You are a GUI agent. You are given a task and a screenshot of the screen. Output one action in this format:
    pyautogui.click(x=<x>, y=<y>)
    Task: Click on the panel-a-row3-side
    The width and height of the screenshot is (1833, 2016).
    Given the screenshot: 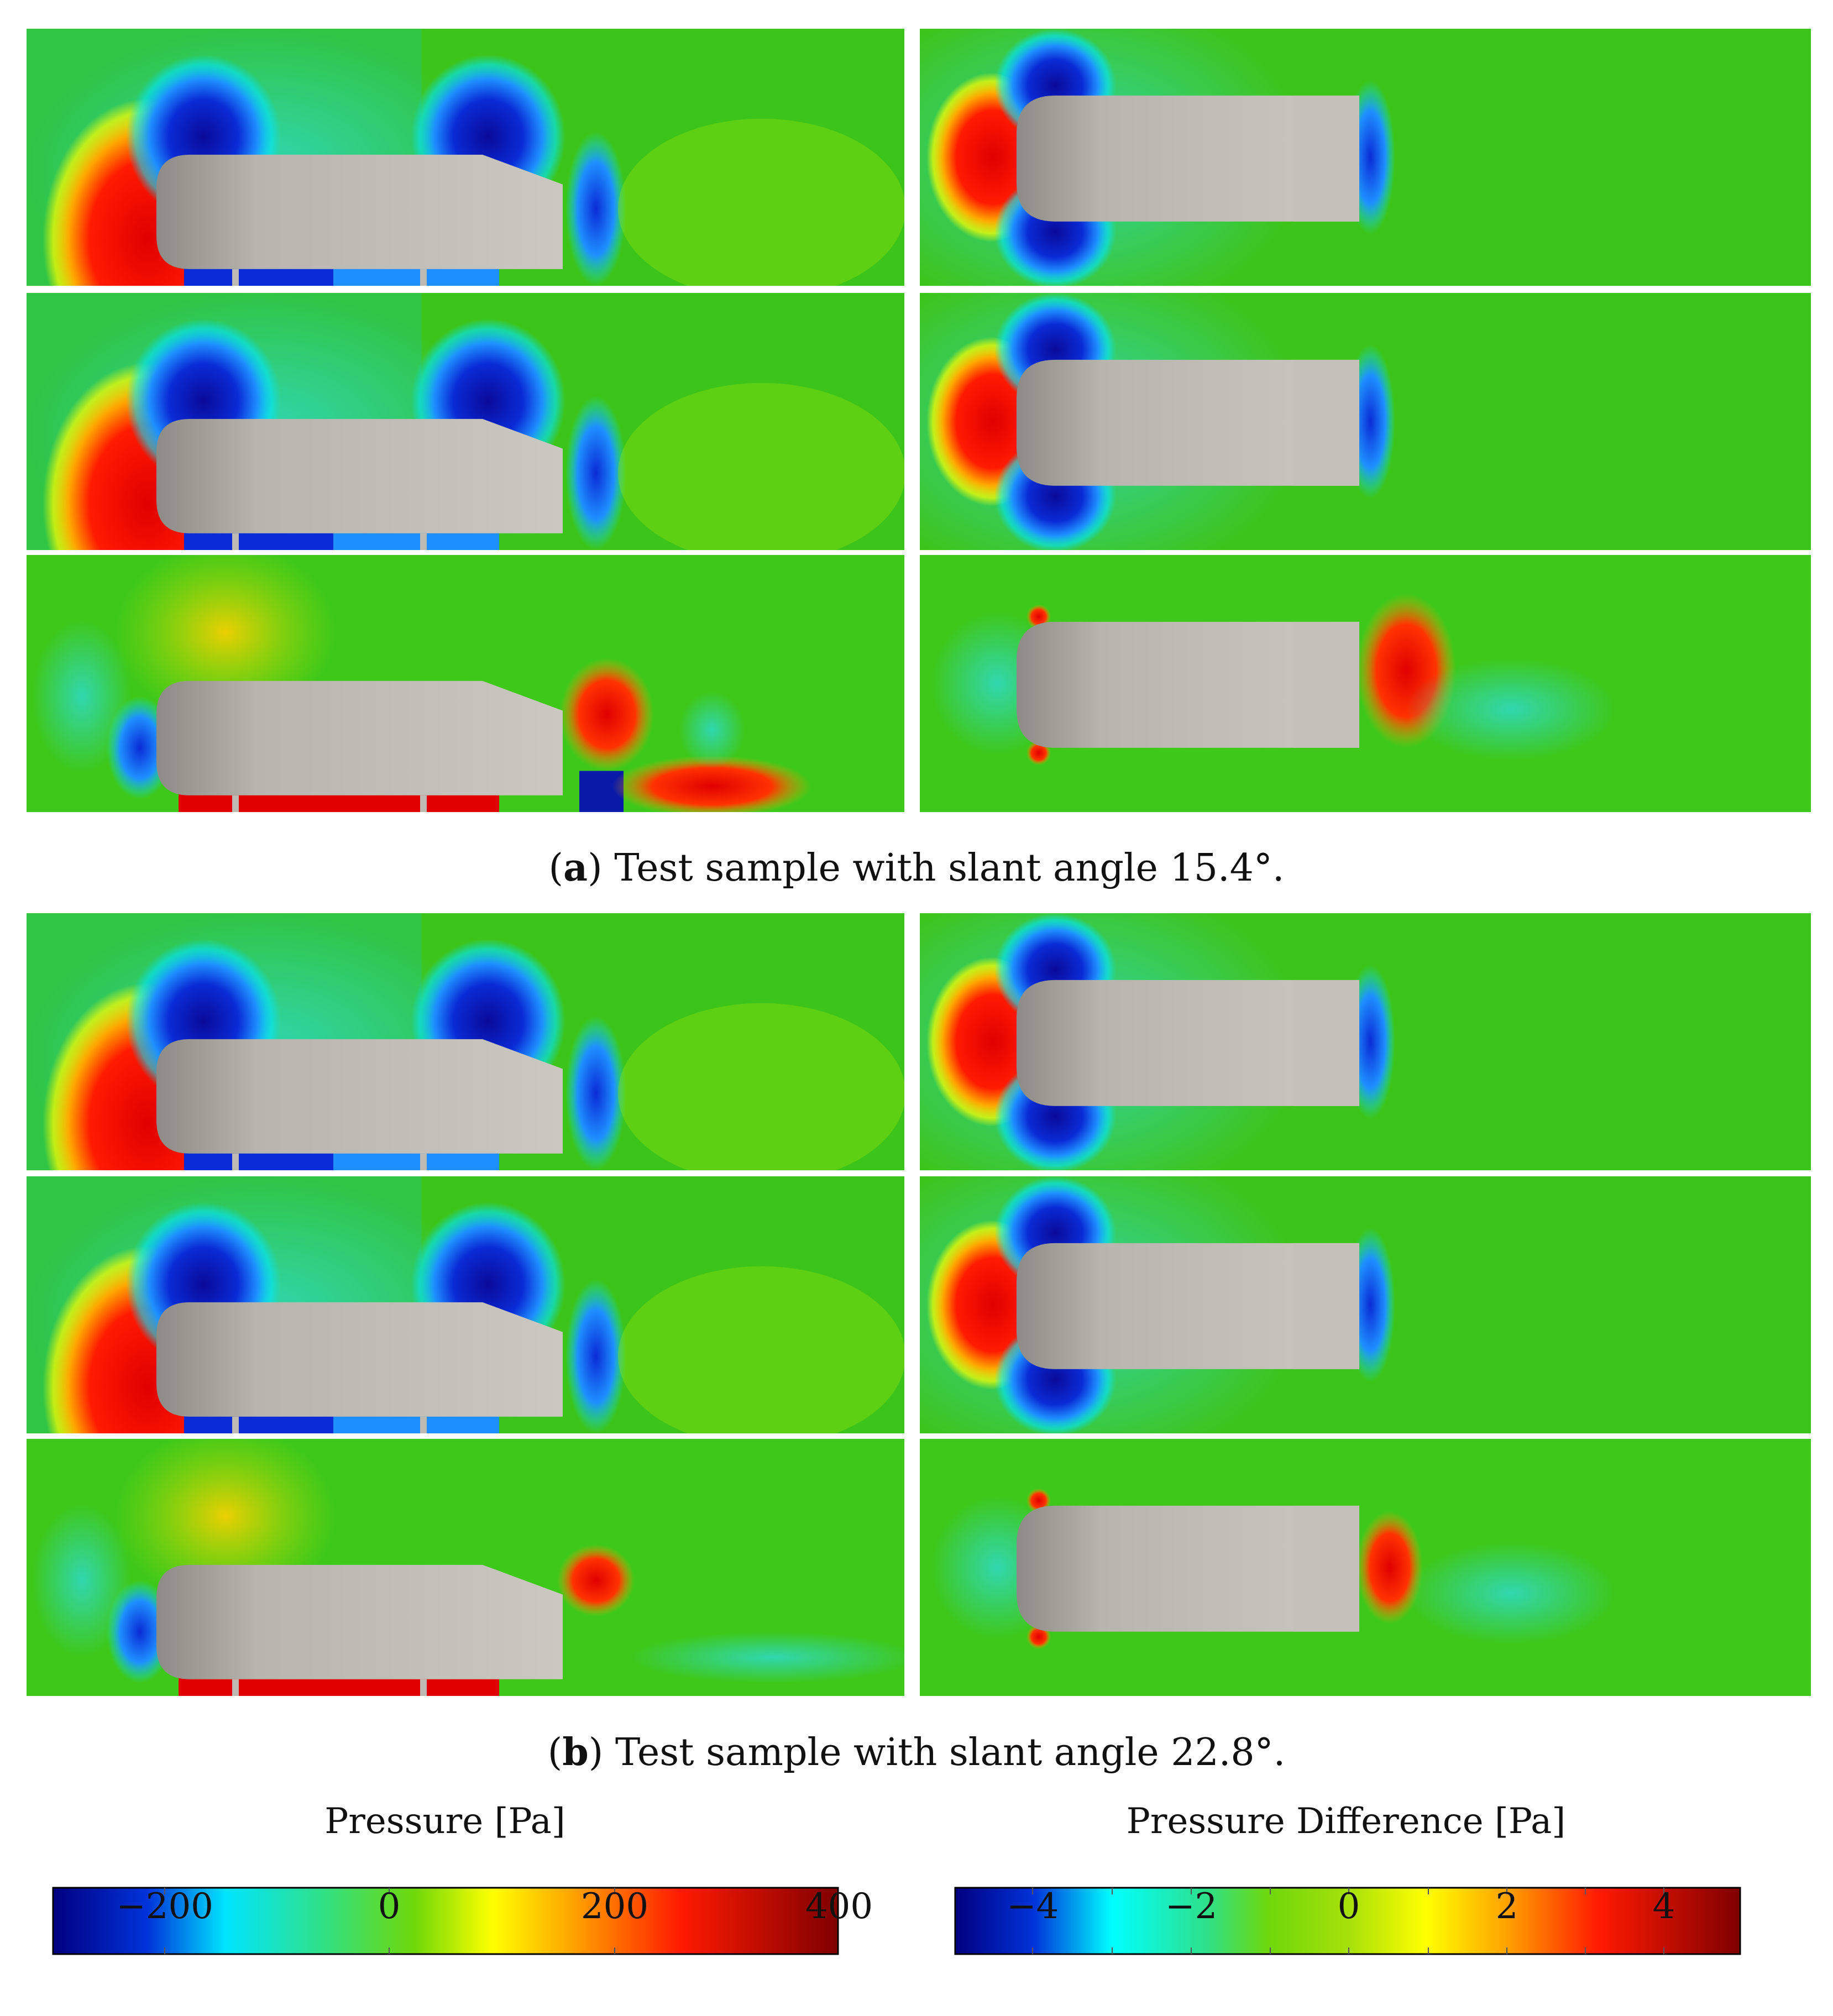 What is the action you would take?
    pyautogui.click(x=465, y=683)
    